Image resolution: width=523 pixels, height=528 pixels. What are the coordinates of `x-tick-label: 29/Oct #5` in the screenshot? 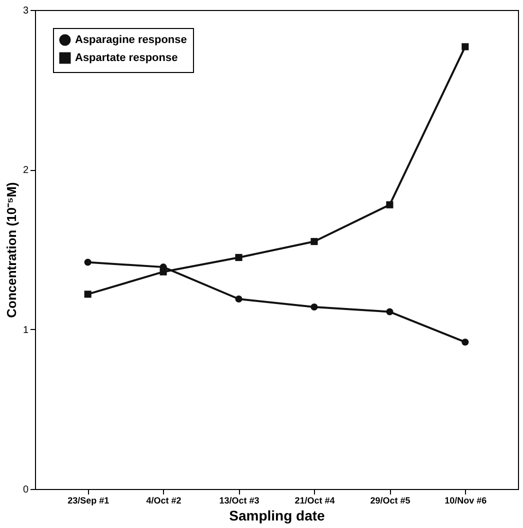 It's located at (390, 501).